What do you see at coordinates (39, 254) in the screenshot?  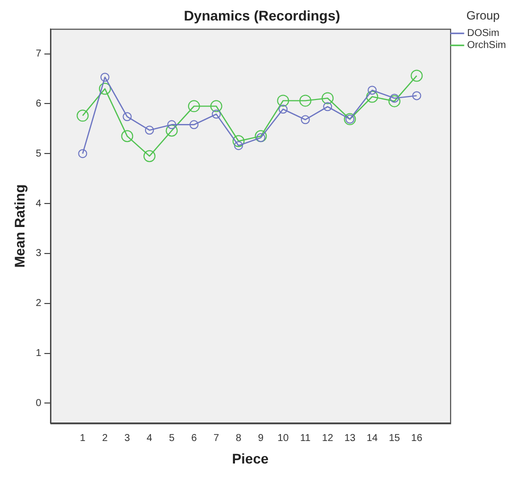 I see `y-tick-label: 3` at bounding box center [39, 254].